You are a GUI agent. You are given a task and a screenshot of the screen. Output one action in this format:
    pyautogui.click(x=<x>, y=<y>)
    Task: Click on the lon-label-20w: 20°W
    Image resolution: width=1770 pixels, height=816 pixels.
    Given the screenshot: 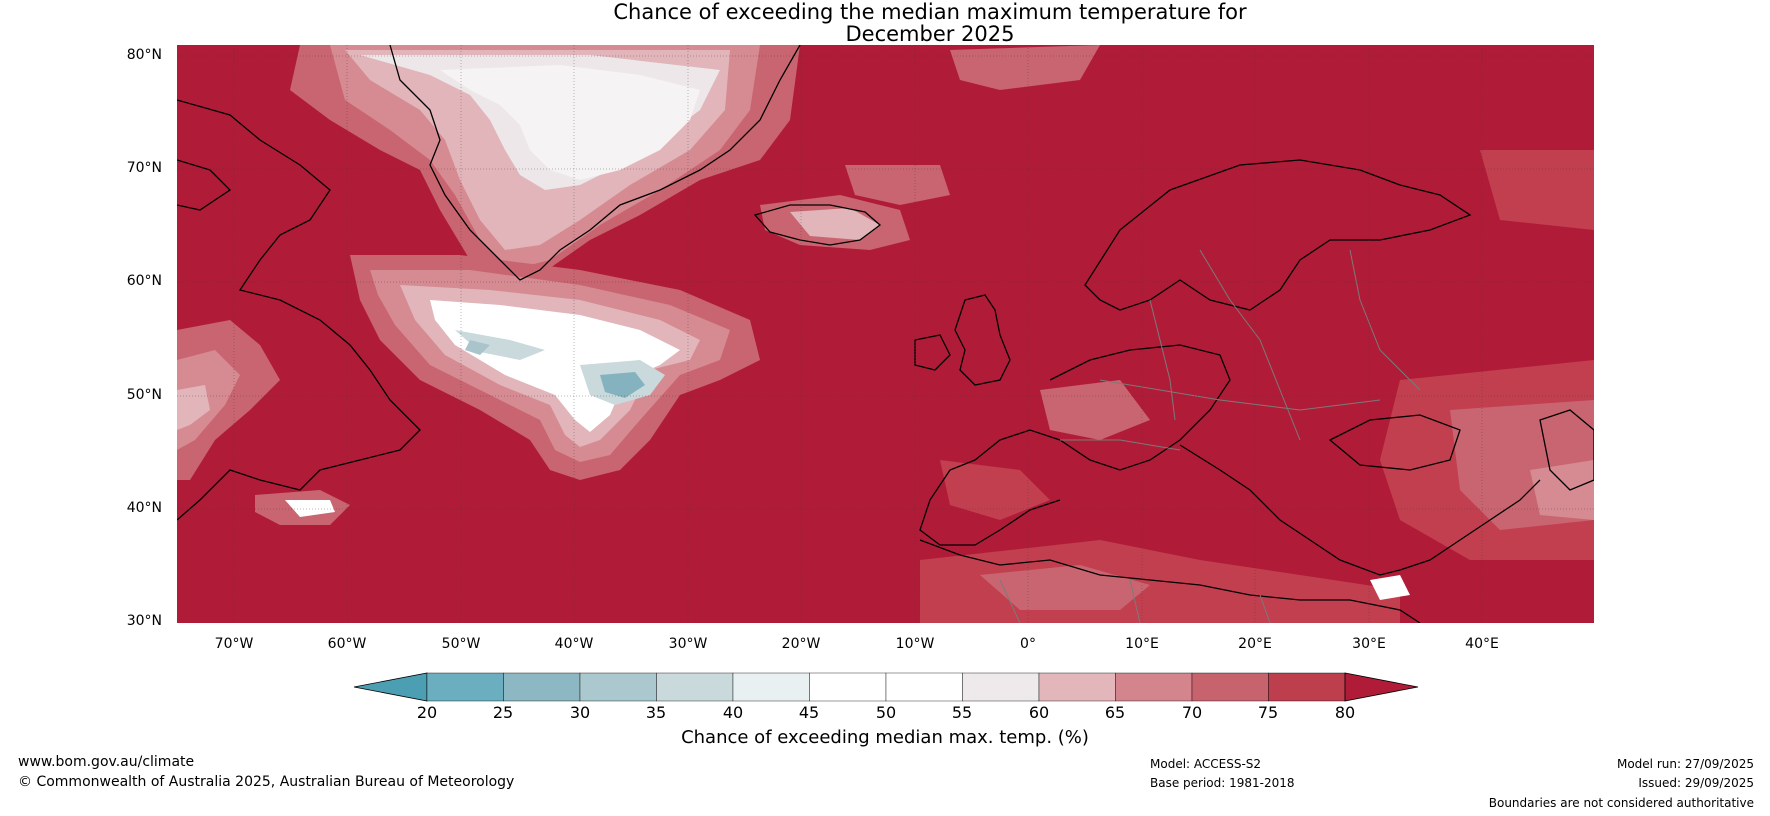 What is the action you would take?
    pyautogui.click(x=801, y=644)
    